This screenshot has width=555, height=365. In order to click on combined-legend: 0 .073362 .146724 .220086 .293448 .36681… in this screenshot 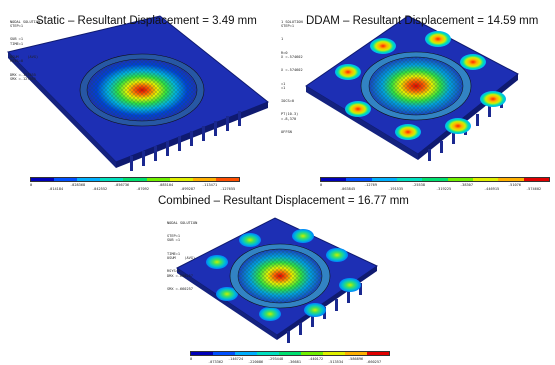, I will do `click(290, 357)`.